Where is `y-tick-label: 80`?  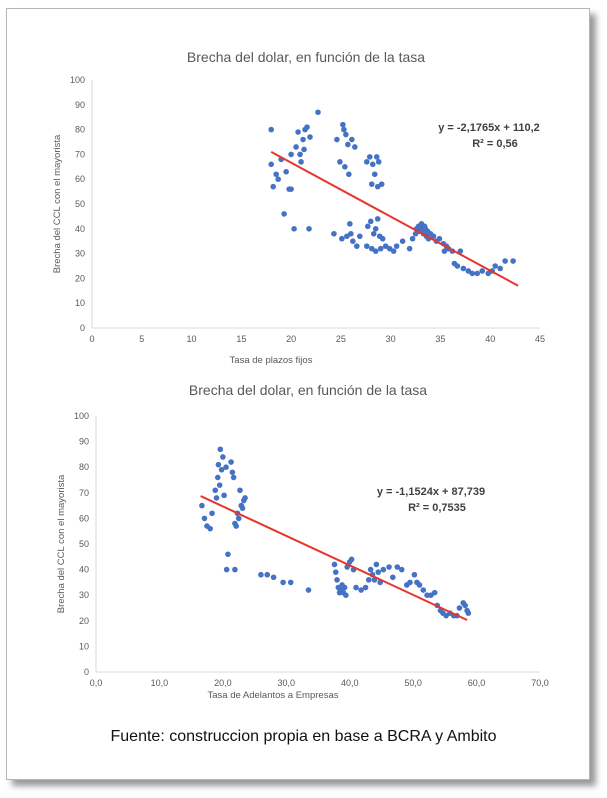 y-tick-label: 80 is located at coordinates (80, 130).